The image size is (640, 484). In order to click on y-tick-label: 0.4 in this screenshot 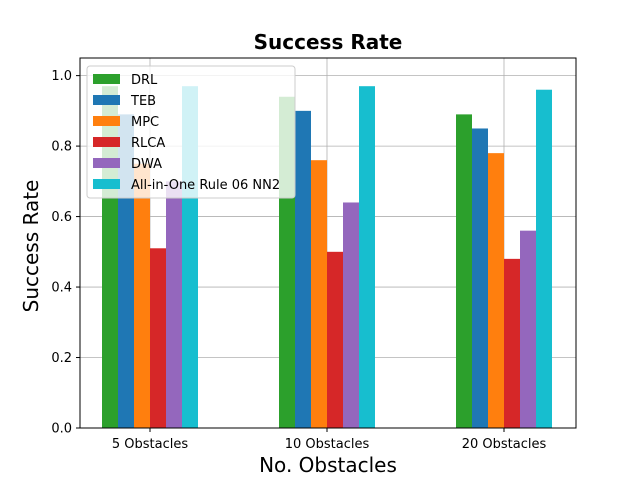, I will do `click(61, 288)`.